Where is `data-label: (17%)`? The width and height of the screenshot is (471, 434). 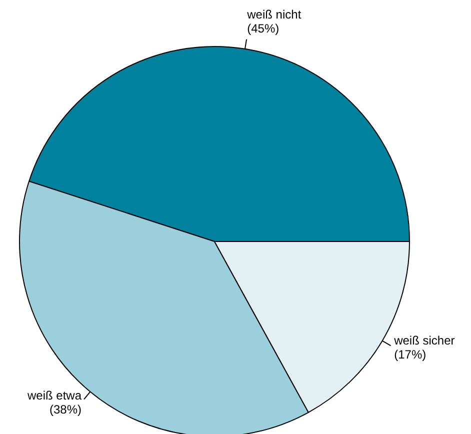 data-label: (17%) is located at coordinates (410, 355).